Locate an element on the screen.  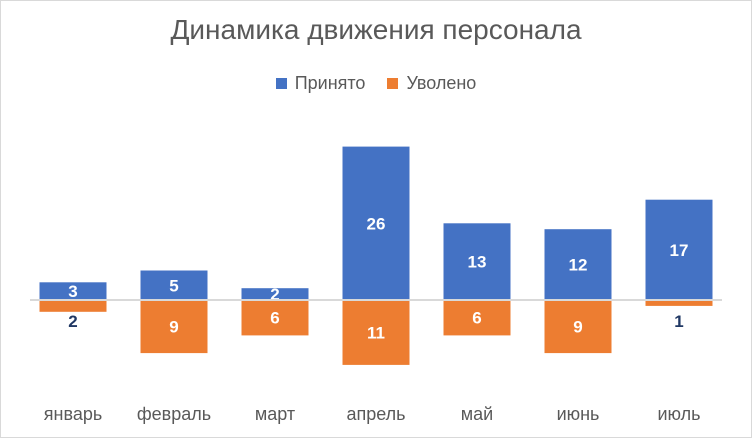
data-label-hired: 5 is located at coordinates (173, 285).